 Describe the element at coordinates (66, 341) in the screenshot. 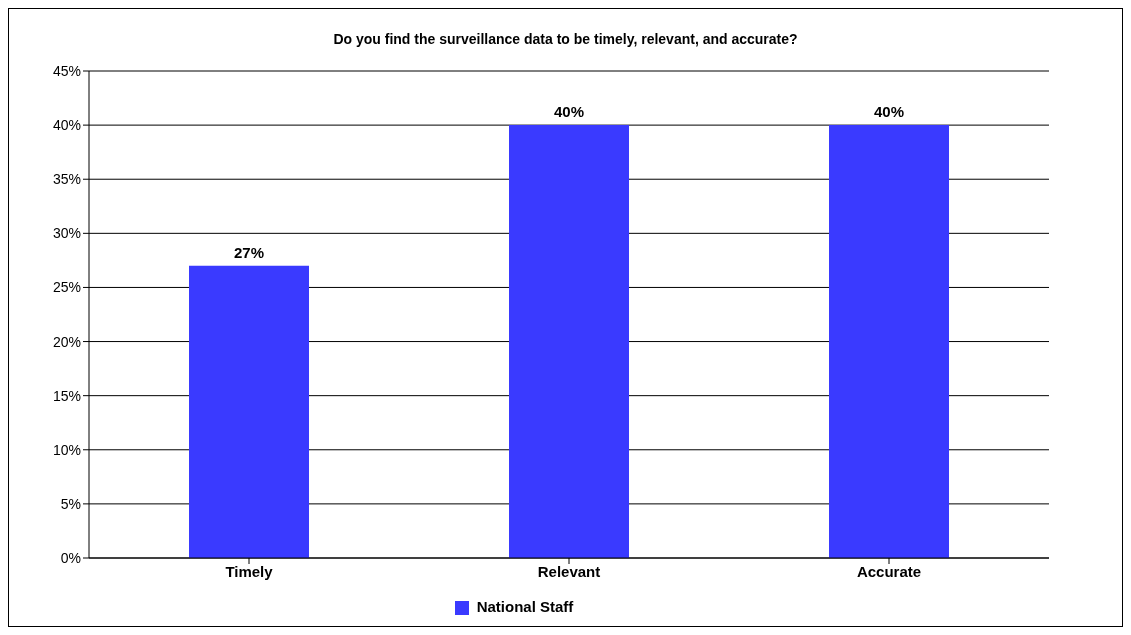

I see `y-tick-label: 20%` at that location.